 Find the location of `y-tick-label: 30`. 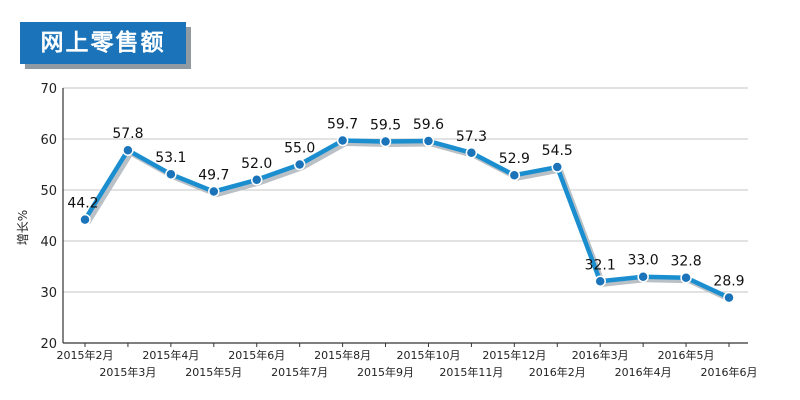

y-tick-label: 30 is located at coordinates (48, 293).